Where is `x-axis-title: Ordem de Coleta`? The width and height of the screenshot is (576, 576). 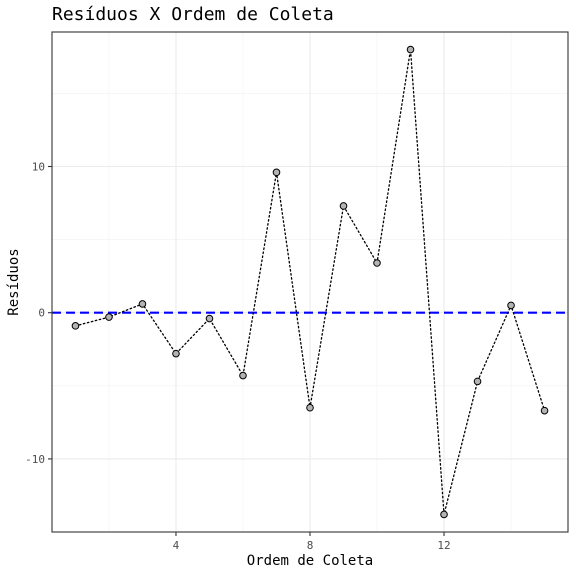
x-axis-title: Ordem de Coleta is located at coordinates (310, 561).